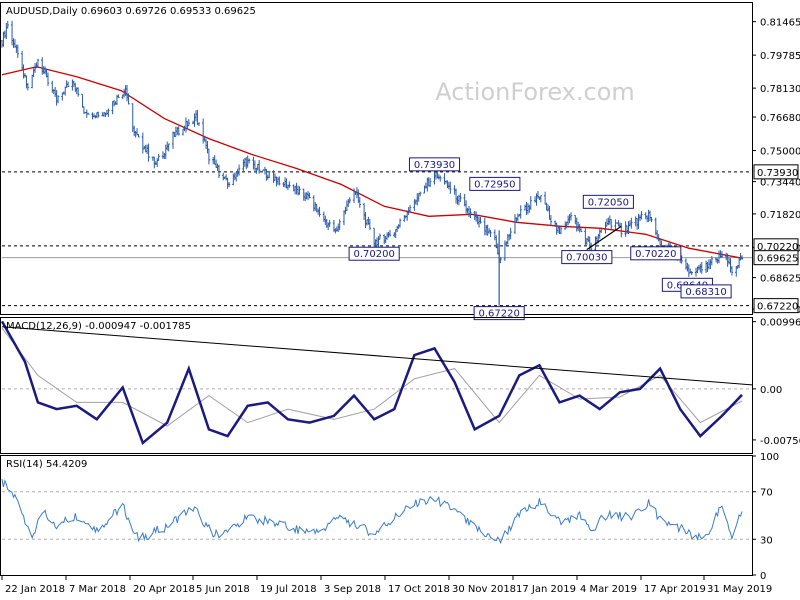  I want to click on price-level-label: 0.73930, so click(777, 173).